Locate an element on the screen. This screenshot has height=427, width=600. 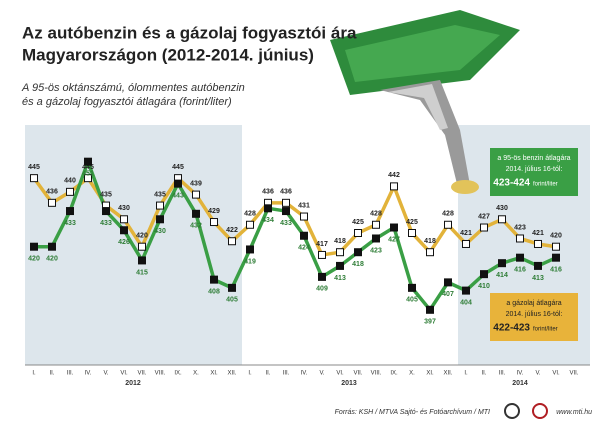
data-label: 451 is located at coordinates (88, 174).